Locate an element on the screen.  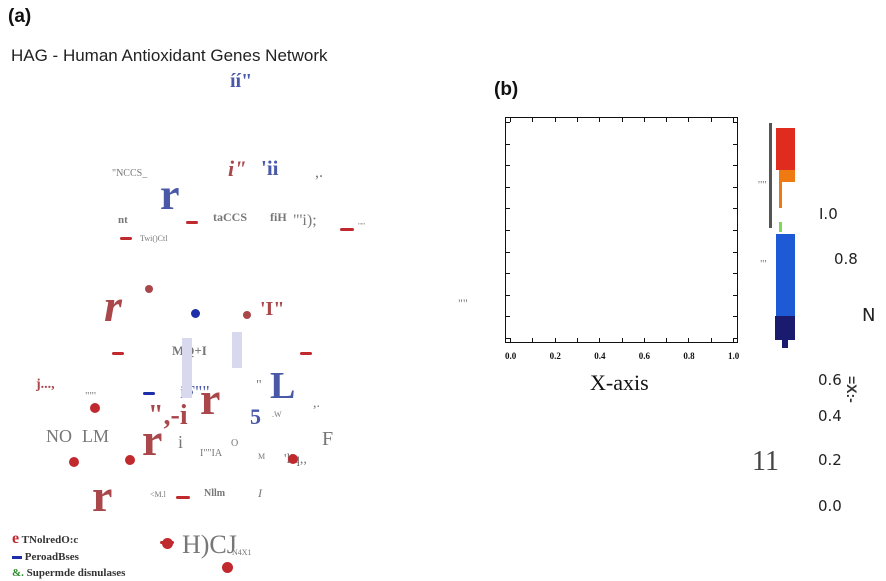
legend-marker is located at coordinates (17, 557).